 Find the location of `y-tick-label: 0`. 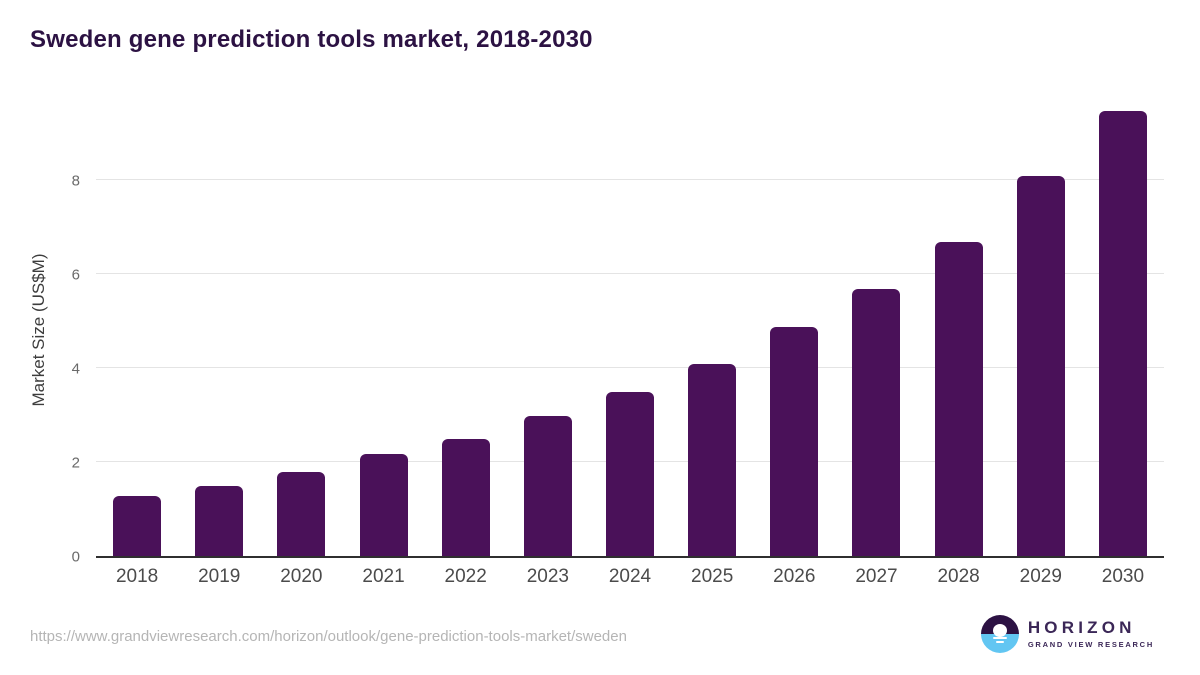

y-tick-label: 0 is located at coordinates (75, 557).